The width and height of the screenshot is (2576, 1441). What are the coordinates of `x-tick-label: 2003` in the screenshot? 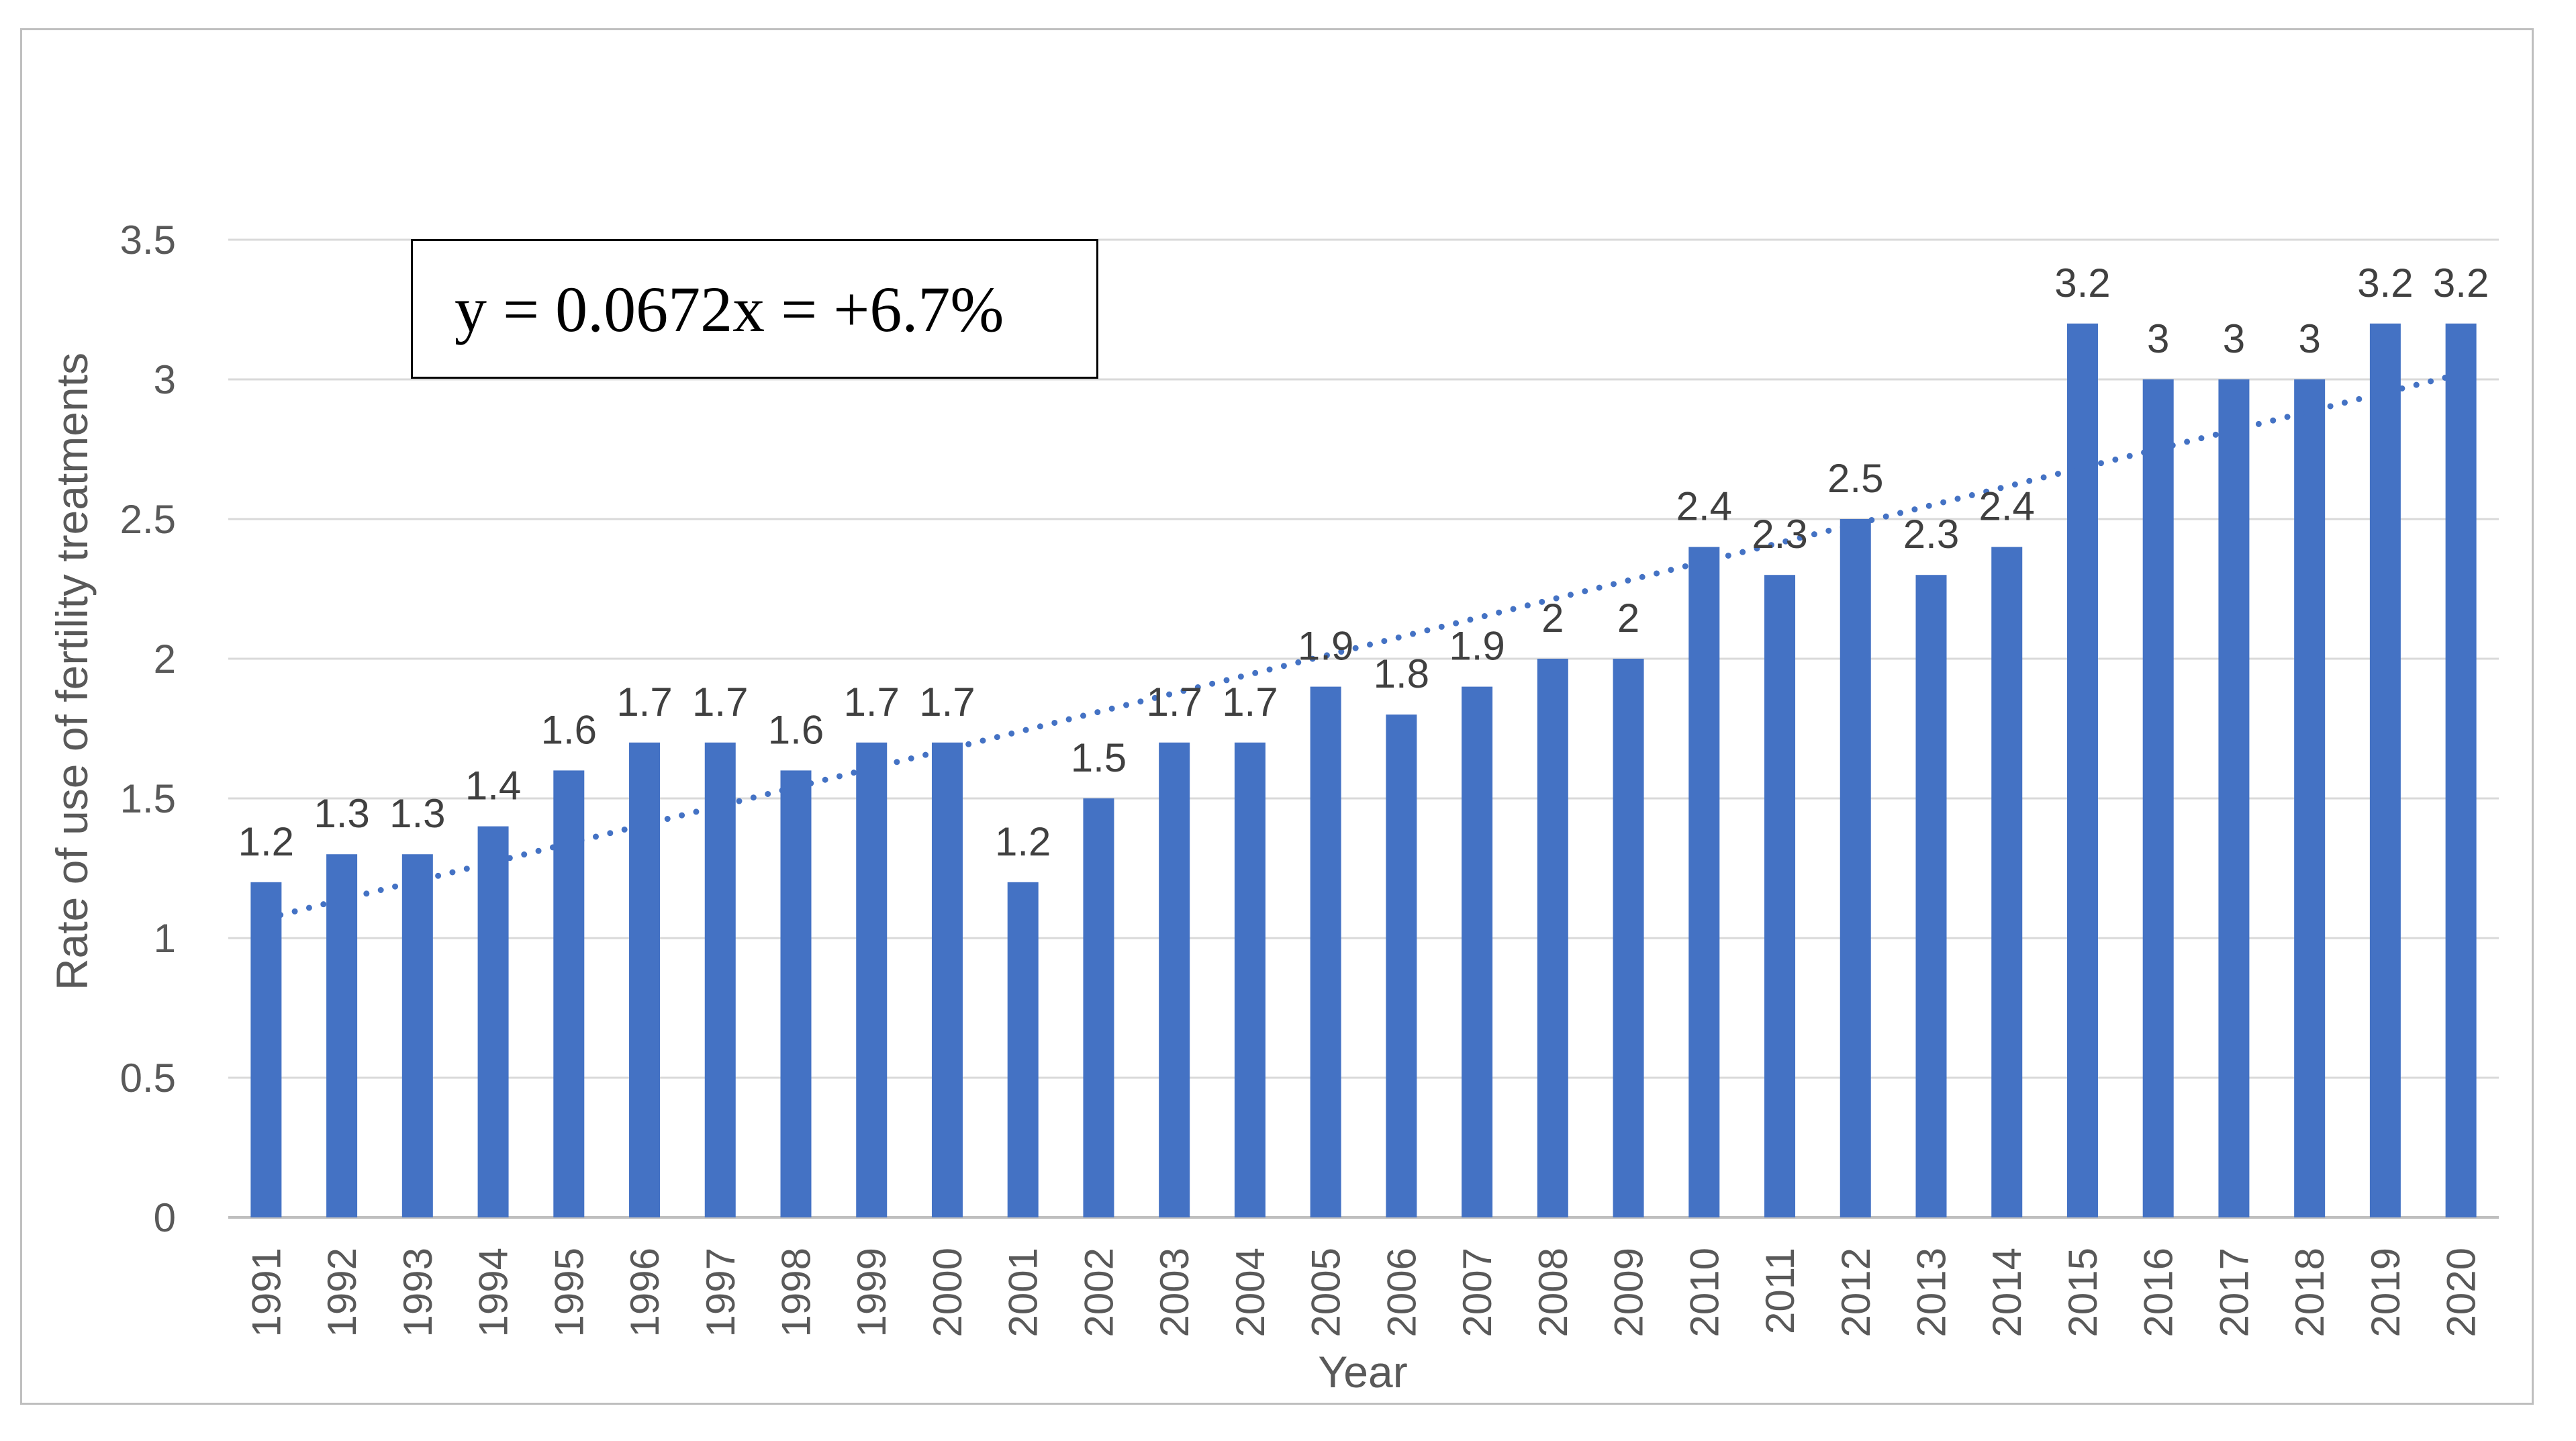 It's located at (1174, 1292).